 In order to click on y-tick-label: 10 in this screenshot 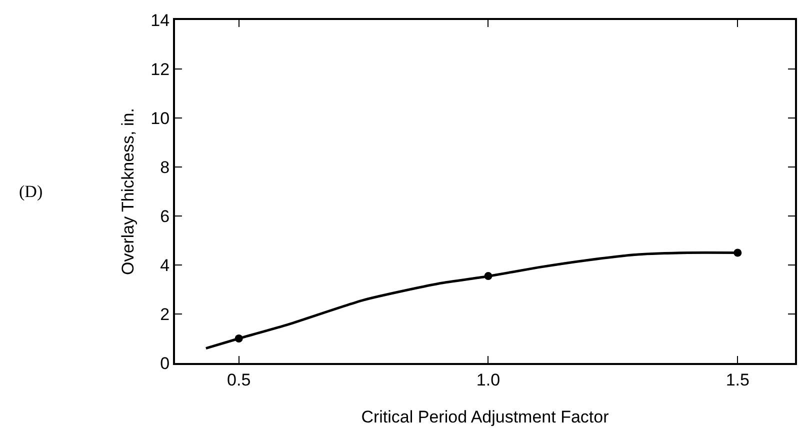, I will do `click(160, 118)`.